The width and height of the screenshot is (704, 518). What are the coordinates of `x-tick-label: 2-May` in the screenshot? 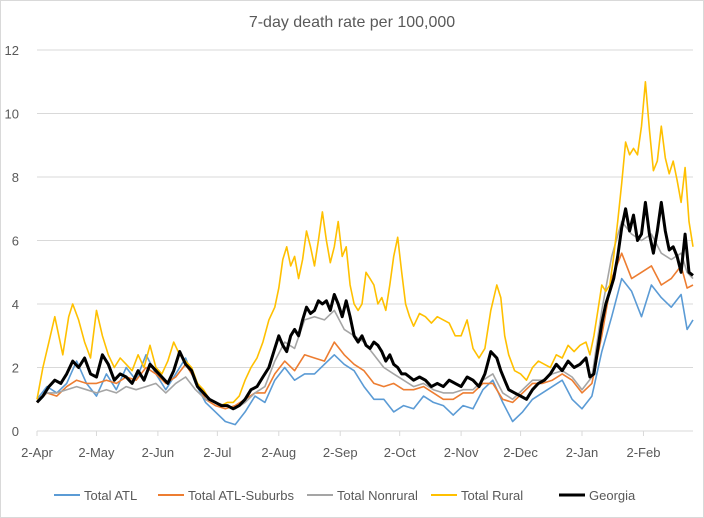 It's located at (96, 452).